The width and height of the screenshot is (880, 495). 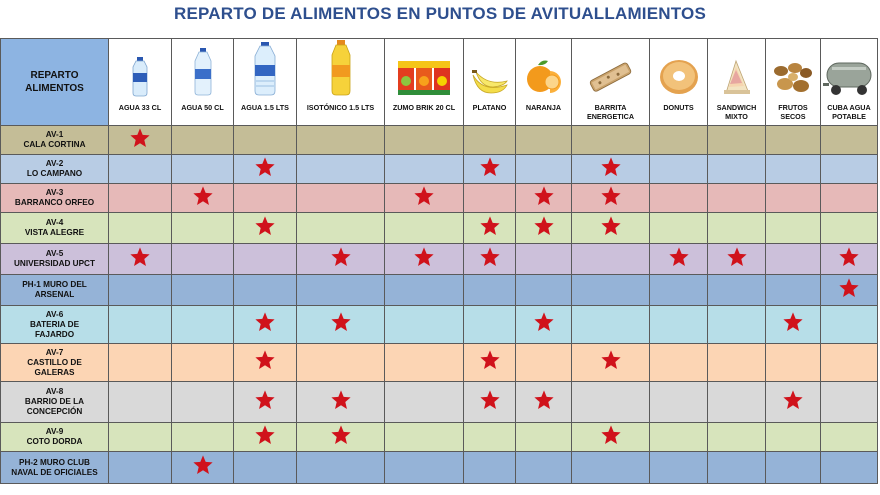 What do you see at coordinates (611, 79) in the screenshot?
I see `energy-bar-icon` at bounding box center [611, 79].